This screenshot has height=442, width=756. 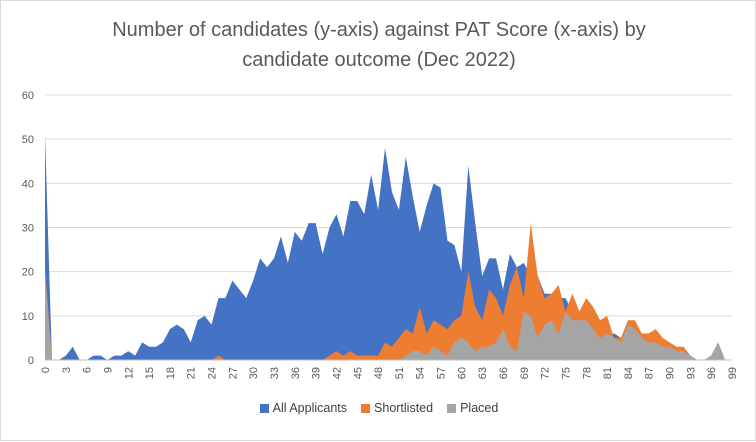 I want to click on x-tick-label: 75, so click(x=566, y=373).